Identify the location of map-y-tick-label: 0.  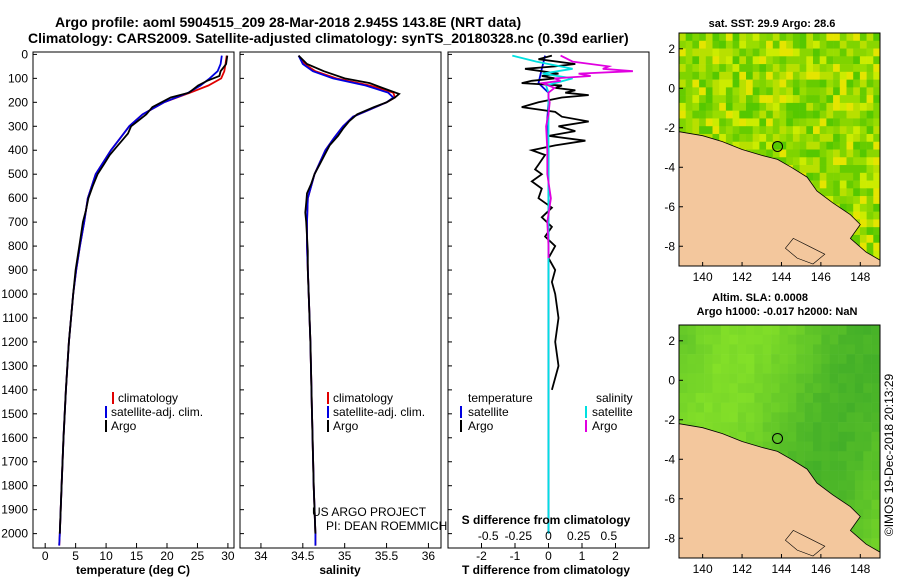
(671, 88).